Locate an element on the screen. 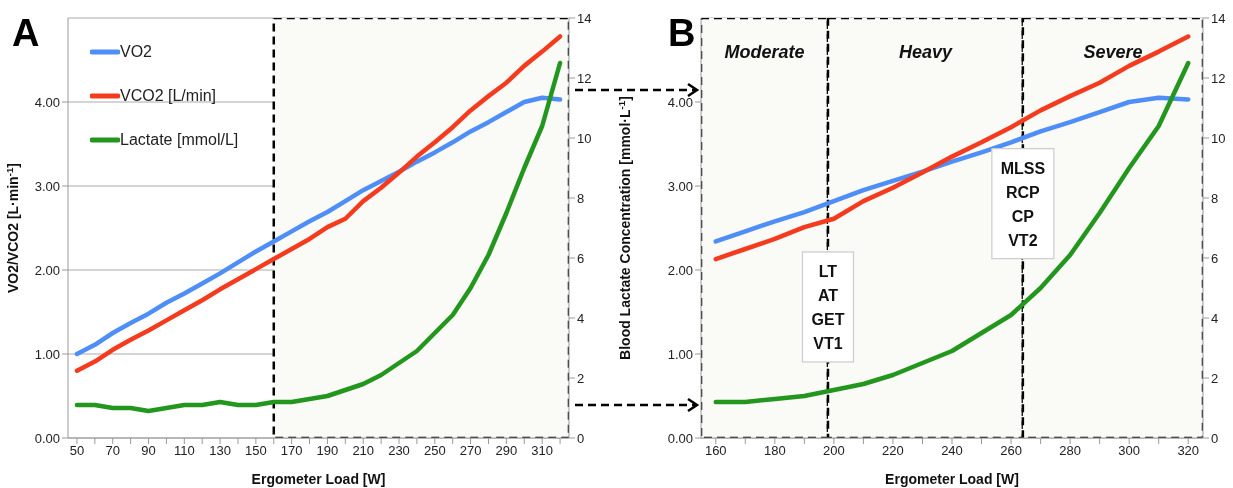 This screenshot has width=1233, height=488. x-tick-label: 90 is located at coordinates (148, 451).